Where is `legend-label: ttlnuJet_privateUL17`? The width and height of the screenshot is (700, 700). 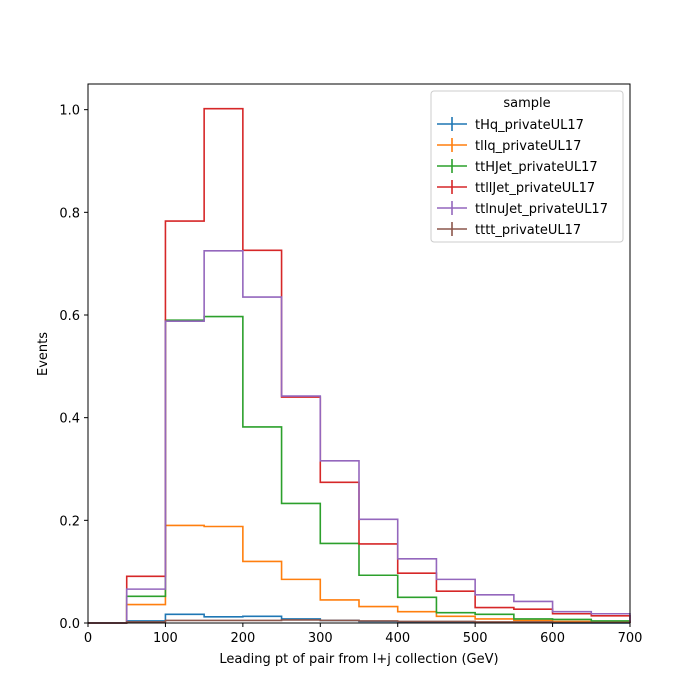
legend-label: ttlnuJet_privateUL17 is located at coordinates (541, 209).